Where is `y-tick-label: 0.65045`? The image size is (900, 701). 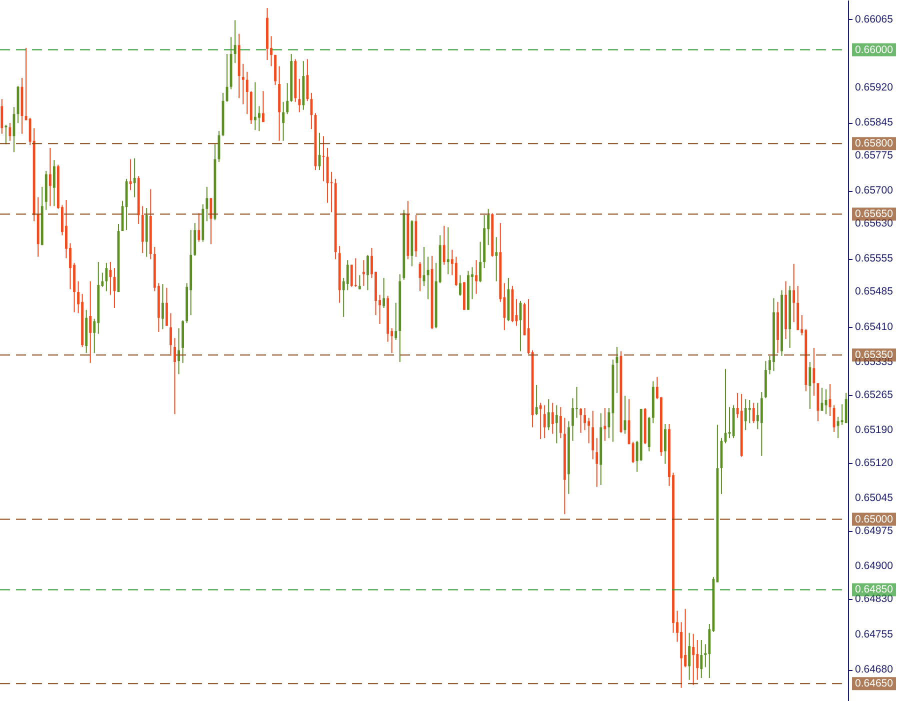 y-tick-label: 0.65045 is located at coordinates (874, 498).